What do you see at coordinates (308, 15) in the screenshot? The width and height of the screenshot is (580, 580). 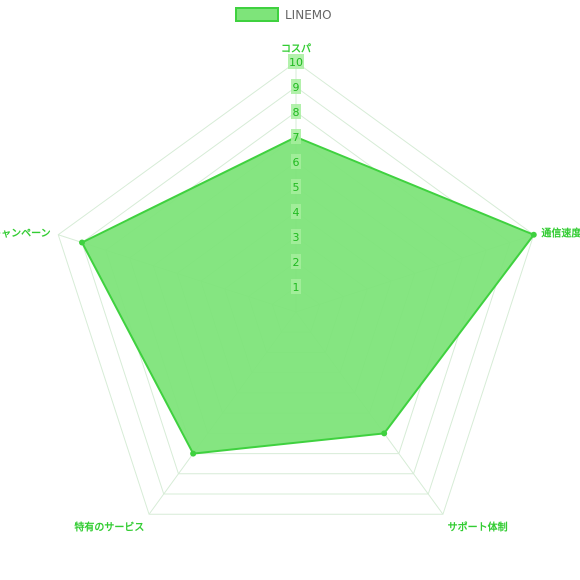 I see `legend-label: LINEMO` at bounding box center [308, 15].